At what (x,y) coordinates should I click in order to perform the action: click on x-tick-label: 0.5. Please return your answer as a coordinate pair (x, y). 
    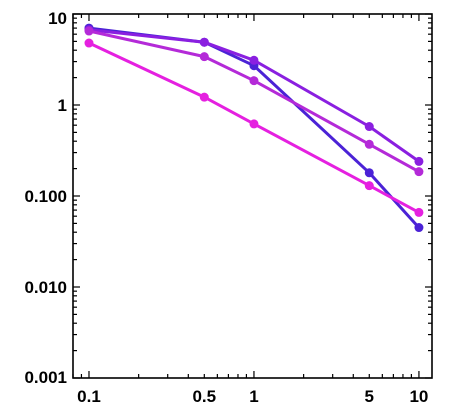
    Looking at the image, I should click on (204, 396).